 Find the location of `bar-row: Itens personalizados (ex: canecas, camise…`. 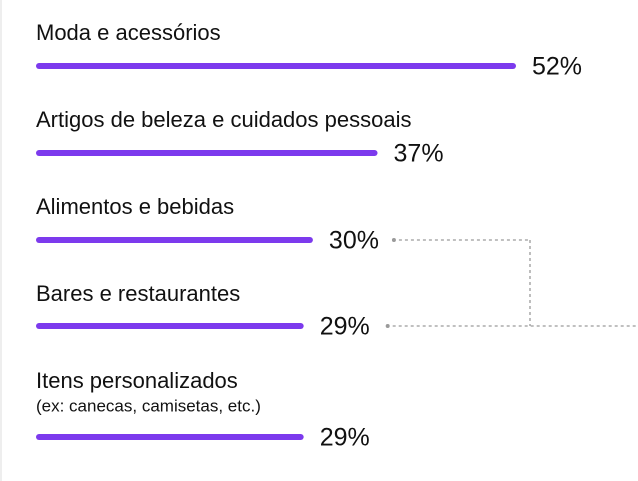

bar-row: Itens personalizados (ex: canecas, camise… is located at coordinates (203, 410).